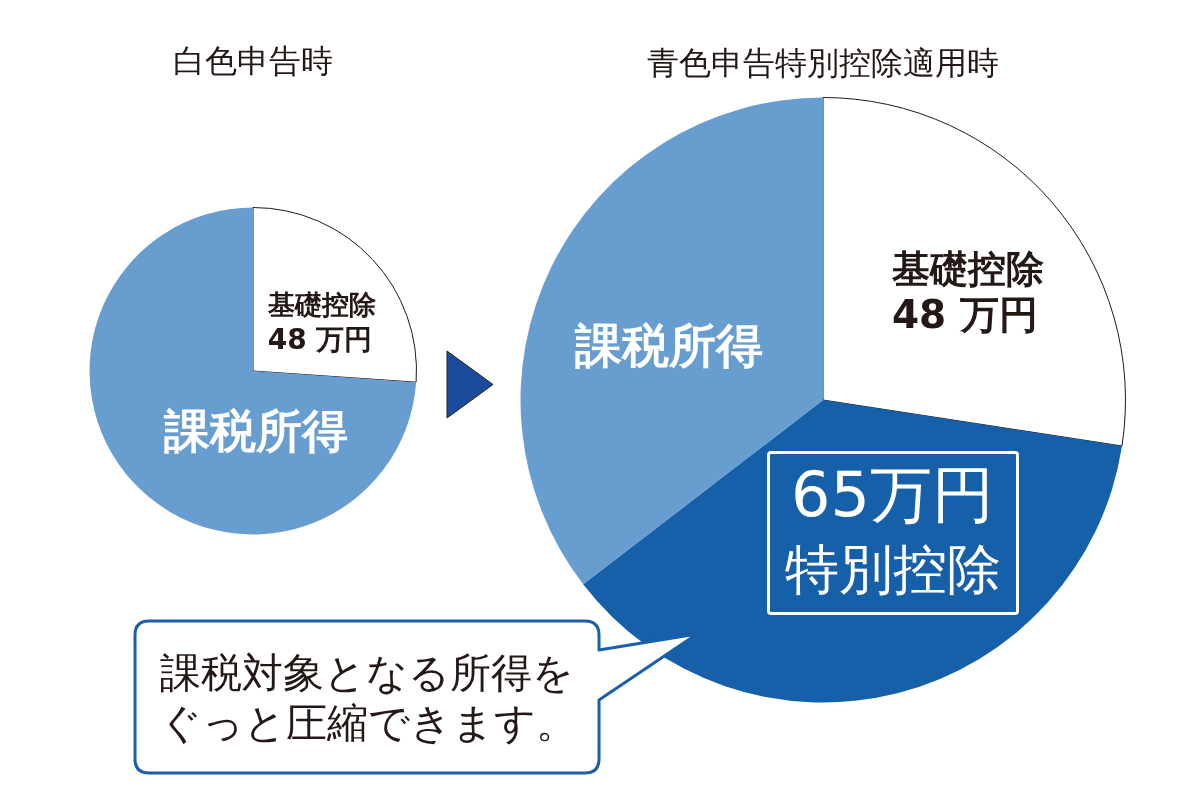 This screenshot has width=1200, height=800. What do you see at coordinates (823, 63) in the screenshot?
I see `chart-title: 青色申告特別控除適用時` at bounding box center [823, 63].